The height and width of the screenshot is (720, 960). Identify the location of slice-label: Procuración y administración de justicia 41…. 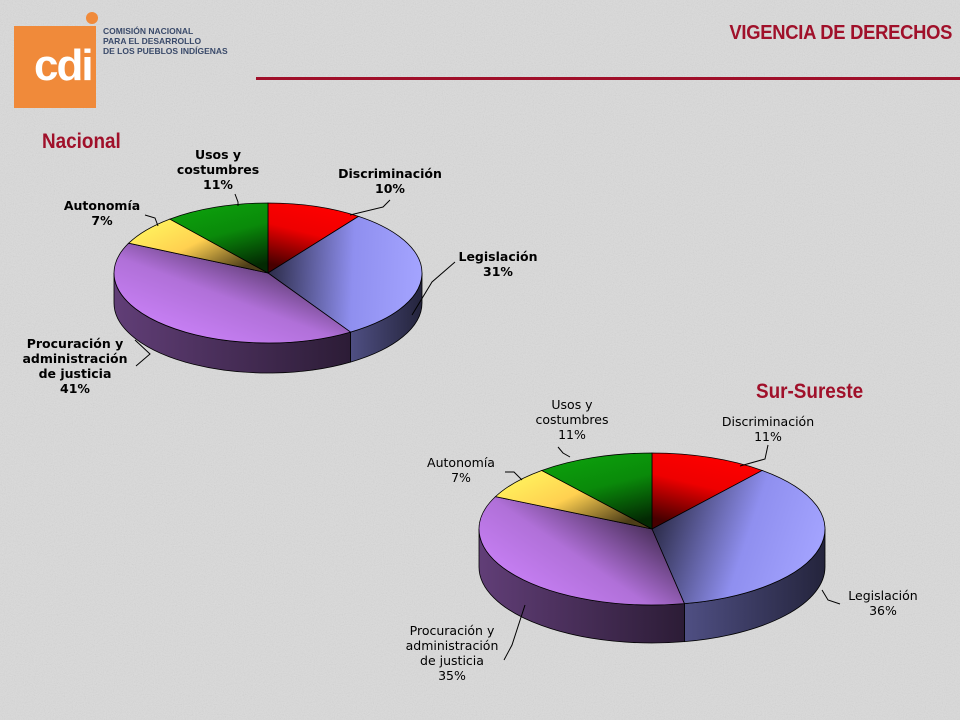
(74, 366).